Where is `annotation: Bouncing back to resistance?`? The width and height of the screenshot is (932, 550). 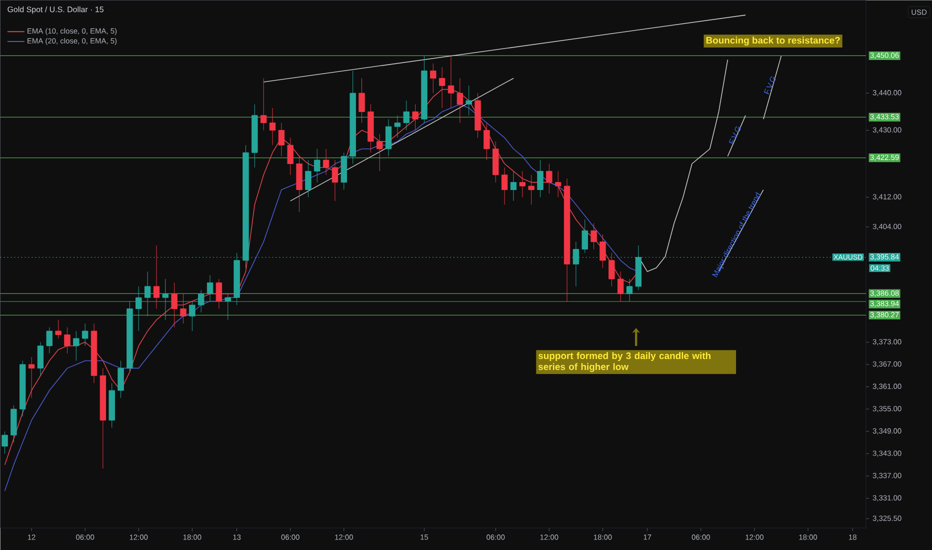
annotation: Bouncing back to resistance? is located at coordinates (773, 41).